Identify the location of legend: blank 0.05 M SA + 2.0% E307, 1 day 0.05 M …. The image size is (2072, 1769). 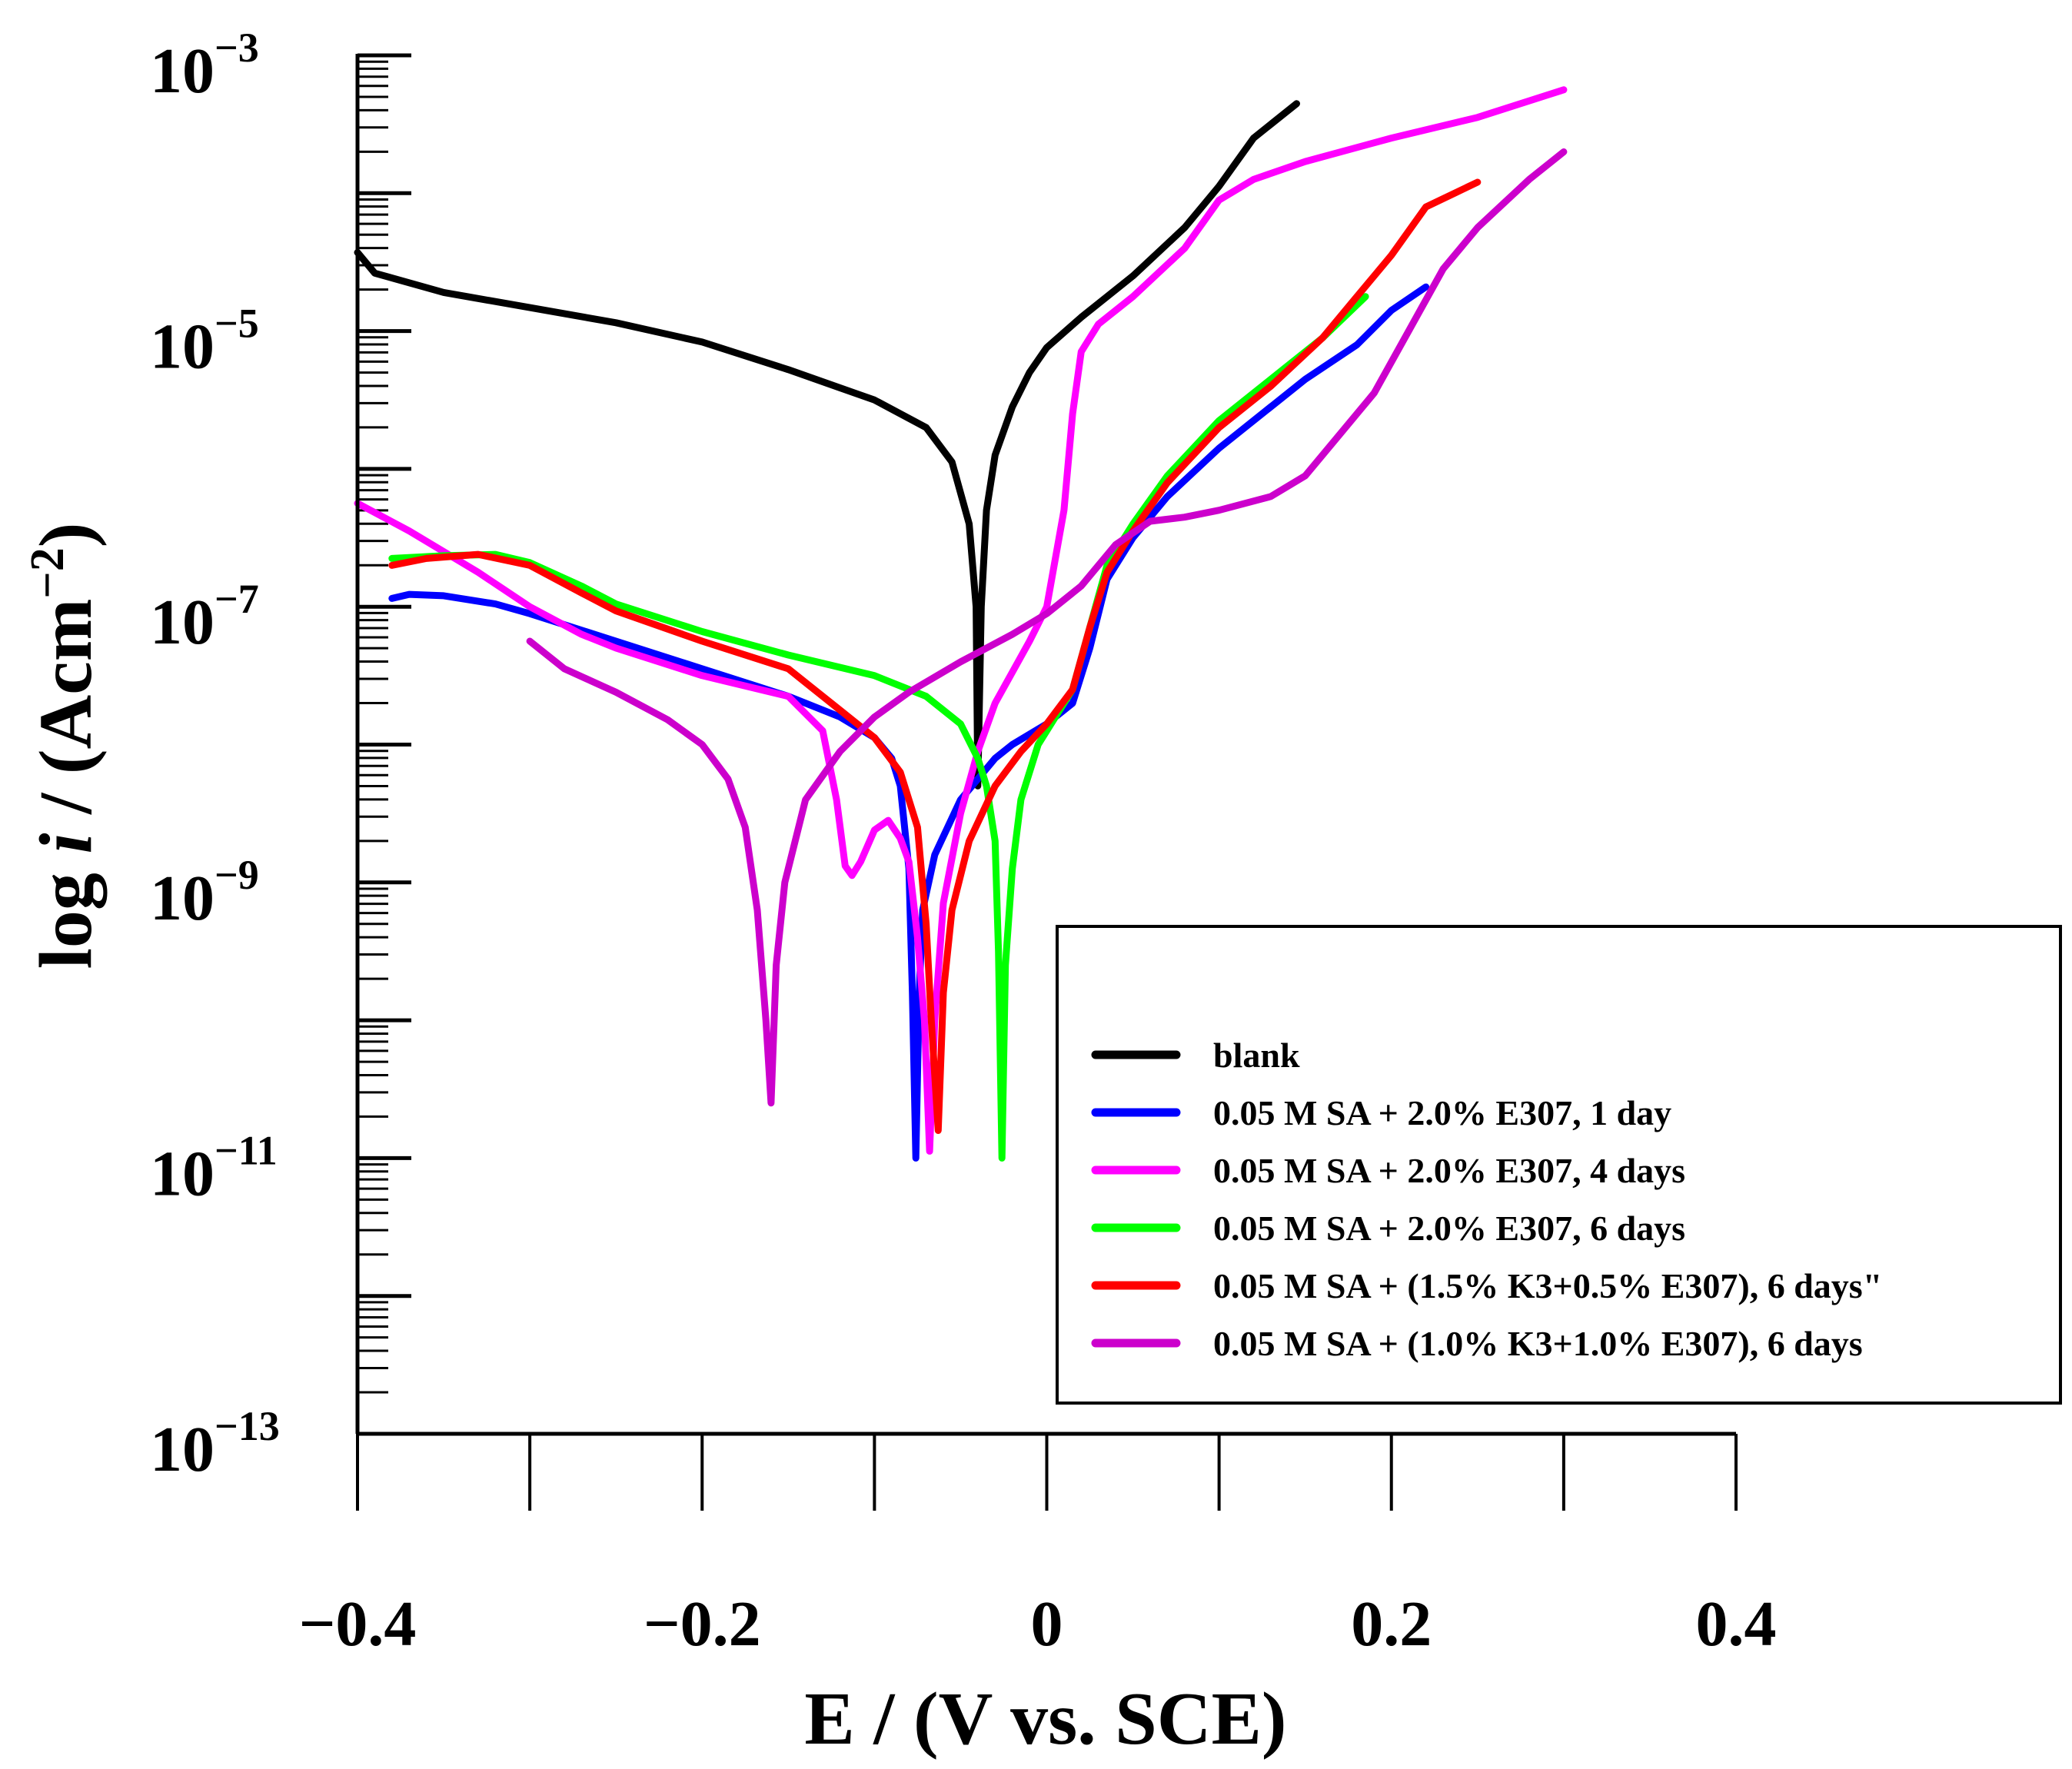
(1559, 1165).